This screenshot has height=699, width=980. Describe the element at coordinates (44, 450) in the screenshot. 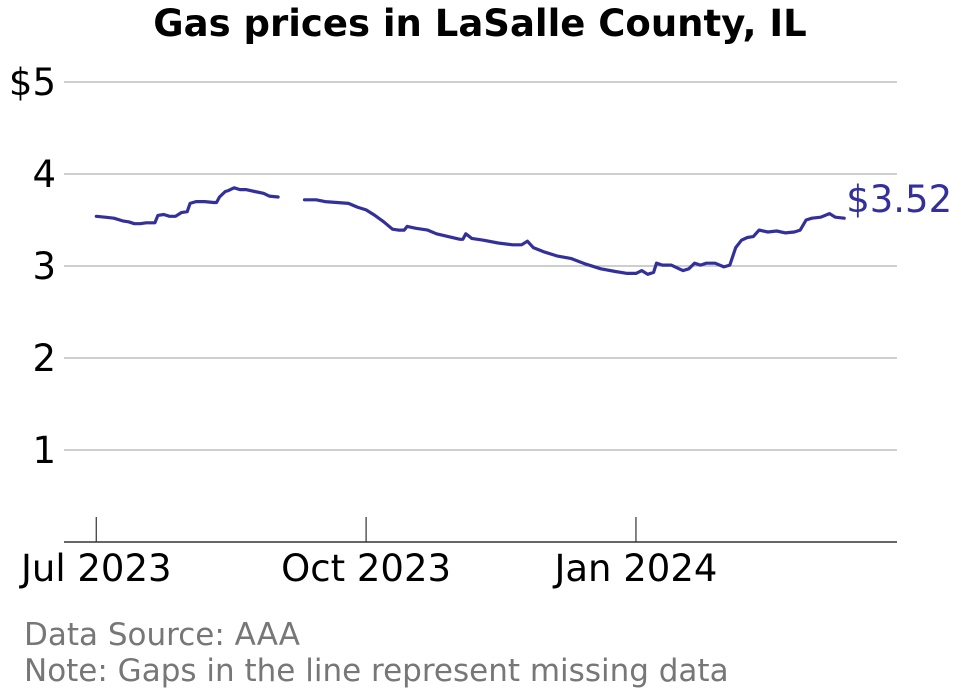

I see `y-tick-label: 1` at that location.